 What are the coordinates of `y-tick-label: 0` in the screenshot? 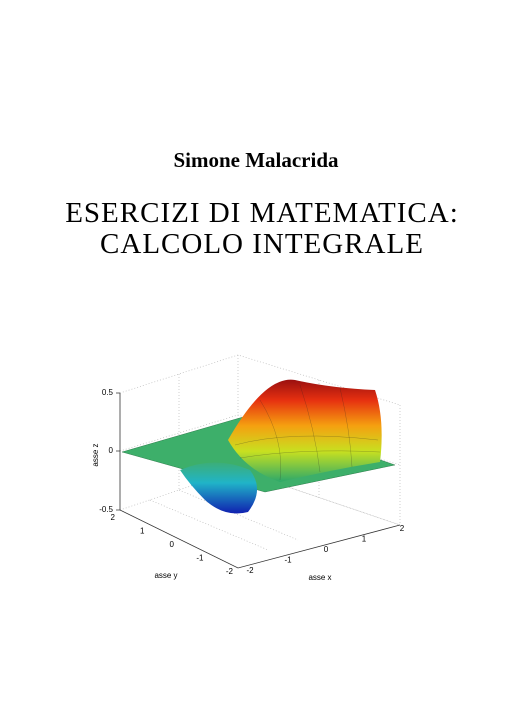 It's located at (172, 544).